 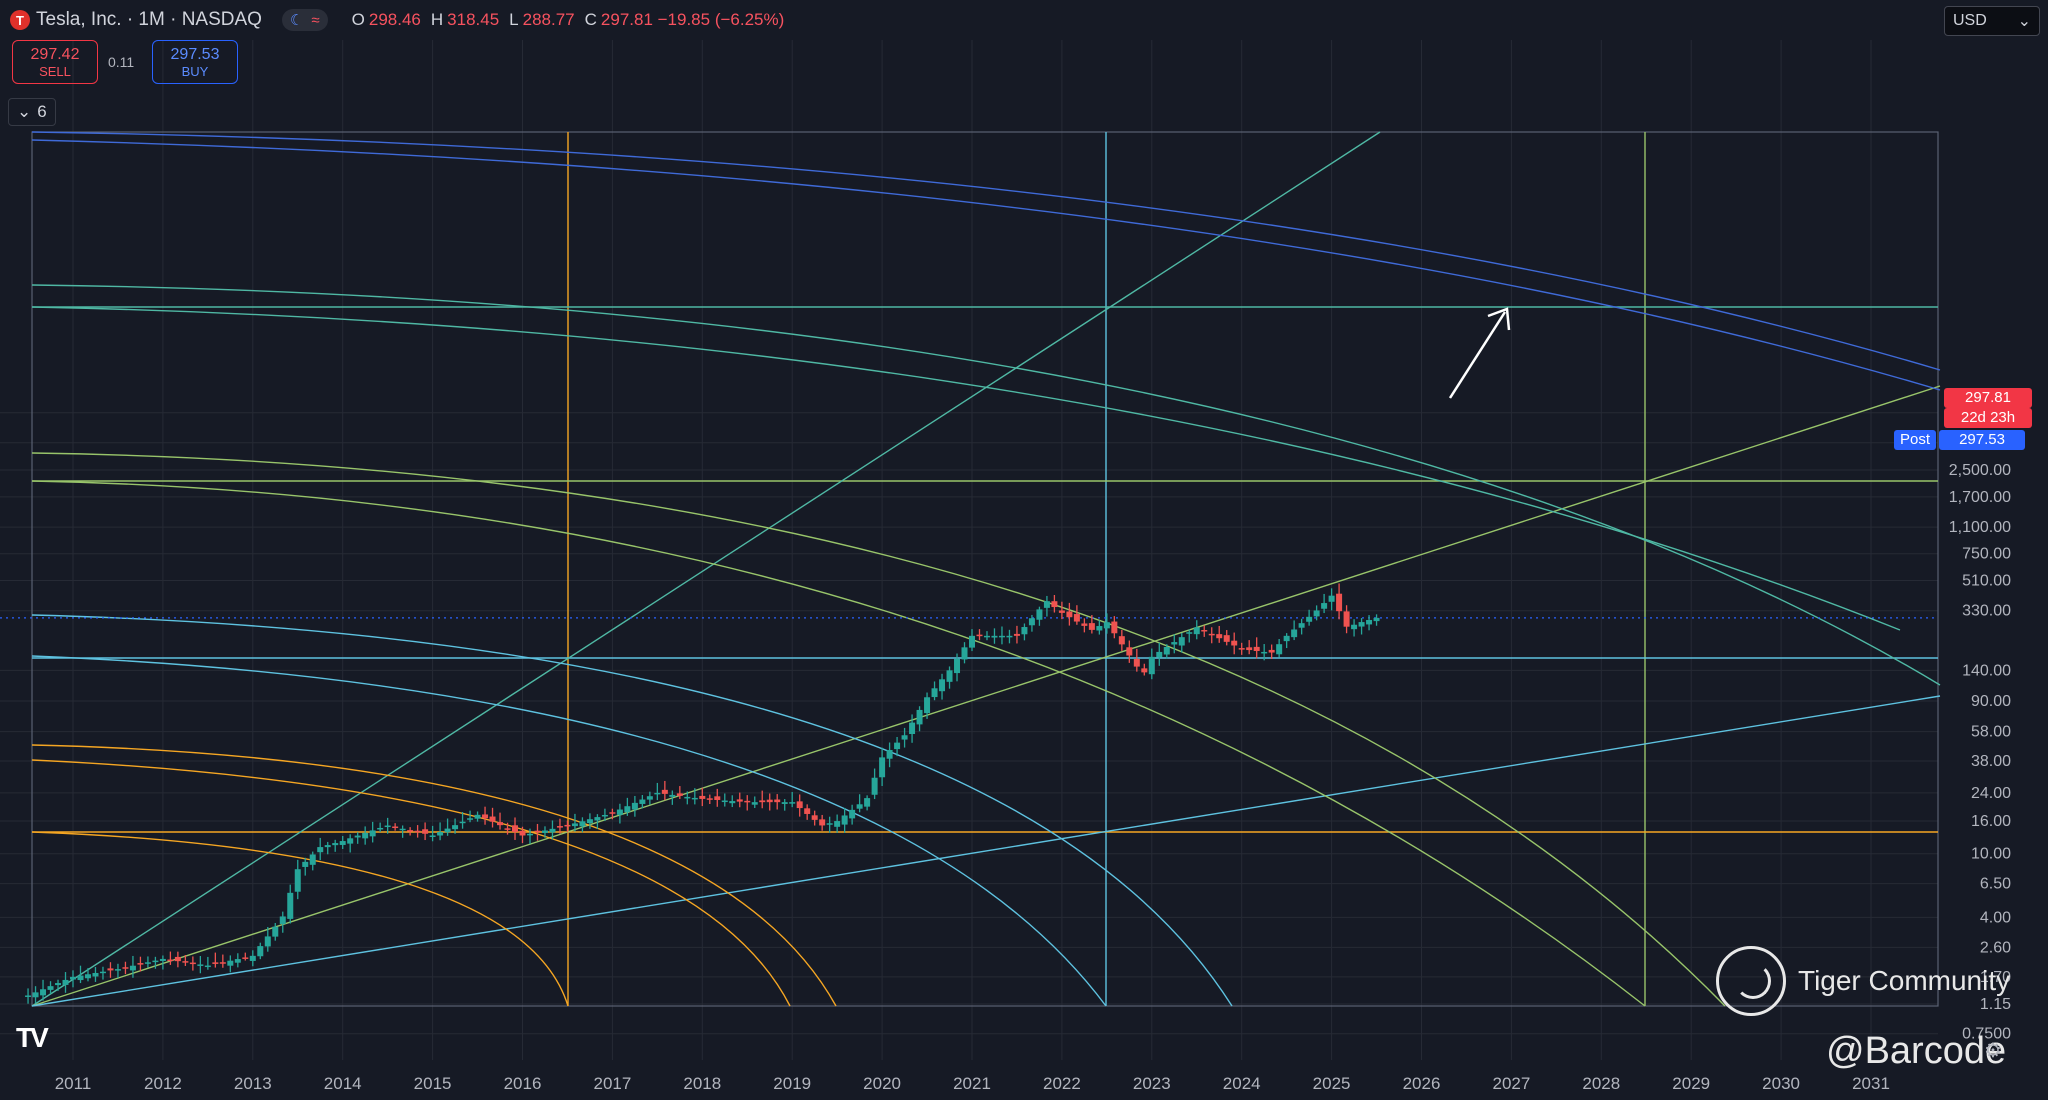 I want to click on currency-select: USD ⌄, so click(x=1992, y=21).